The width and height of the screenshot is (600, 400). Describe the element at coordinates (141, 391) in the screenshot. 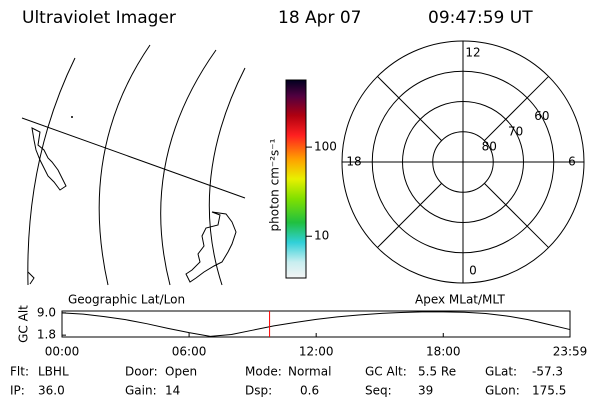

I see `field-label: Gain:` at that location.